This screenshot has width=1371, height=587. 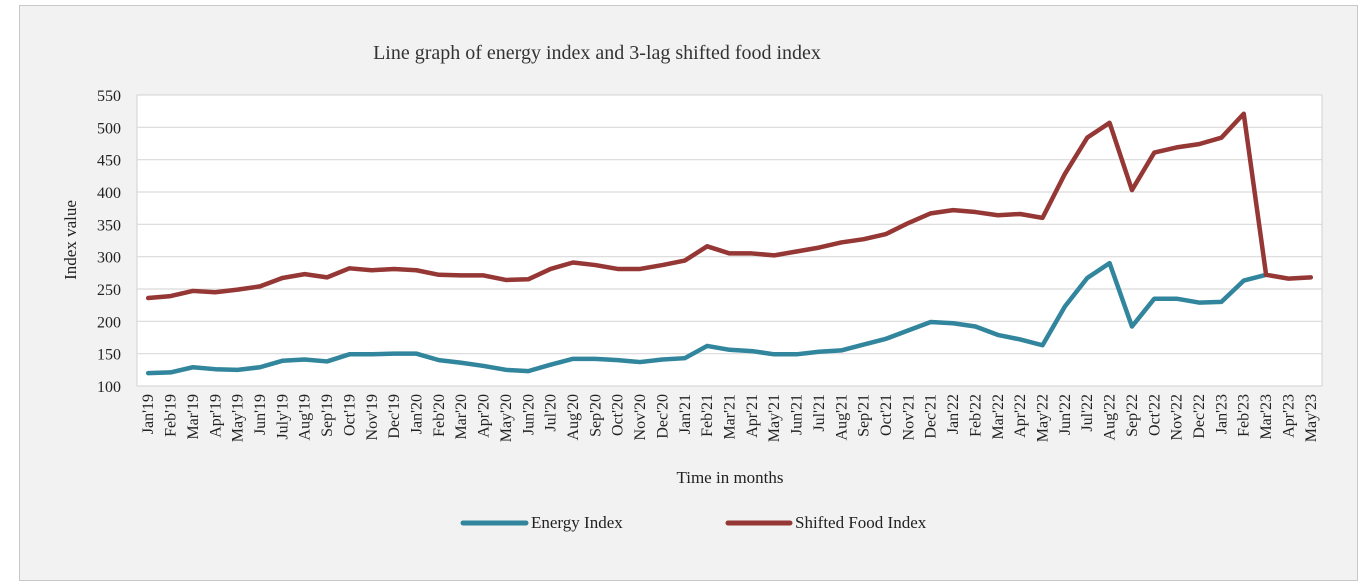 What do you see at coordinates (618, 415) in the screenshot?
I see `x-tick-label: Oct'20` at bounding box center [618, 415].